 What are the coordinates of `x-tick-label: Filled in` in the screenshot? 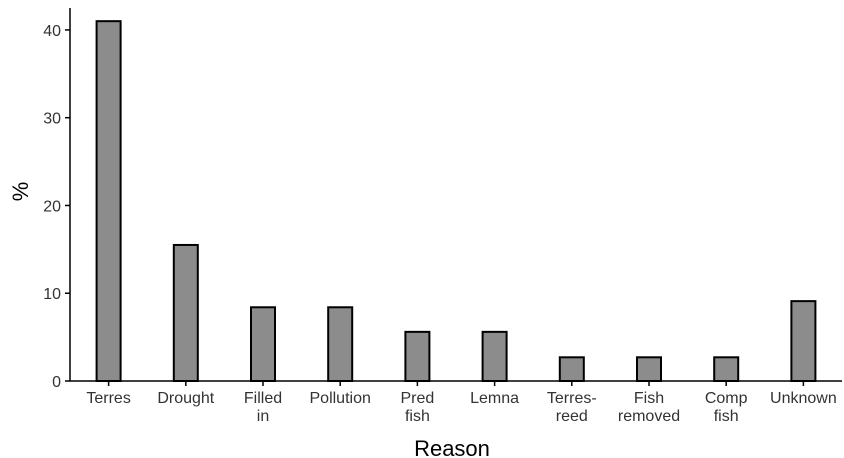 It's located at (263, 407).